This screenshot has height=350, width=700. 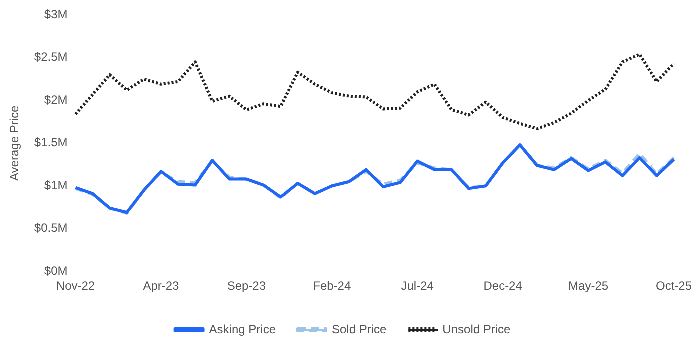 What do you see at coordinates (161, 286) in the screenshot?
I see `x-tick-label: Apr-23` at bounding box center [161, 286].